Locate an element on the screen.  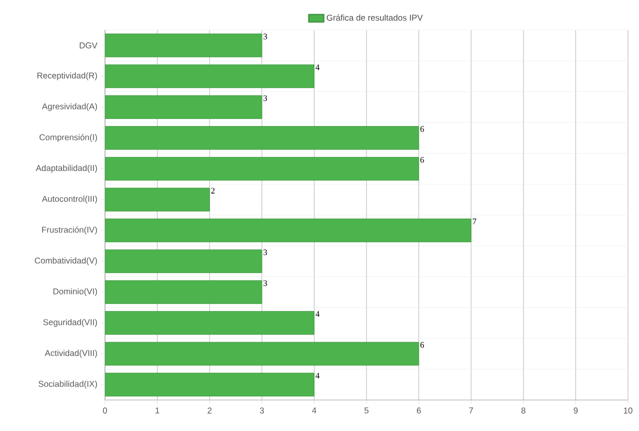
x-tick-label: 10 is located at coordinates (628, 411).